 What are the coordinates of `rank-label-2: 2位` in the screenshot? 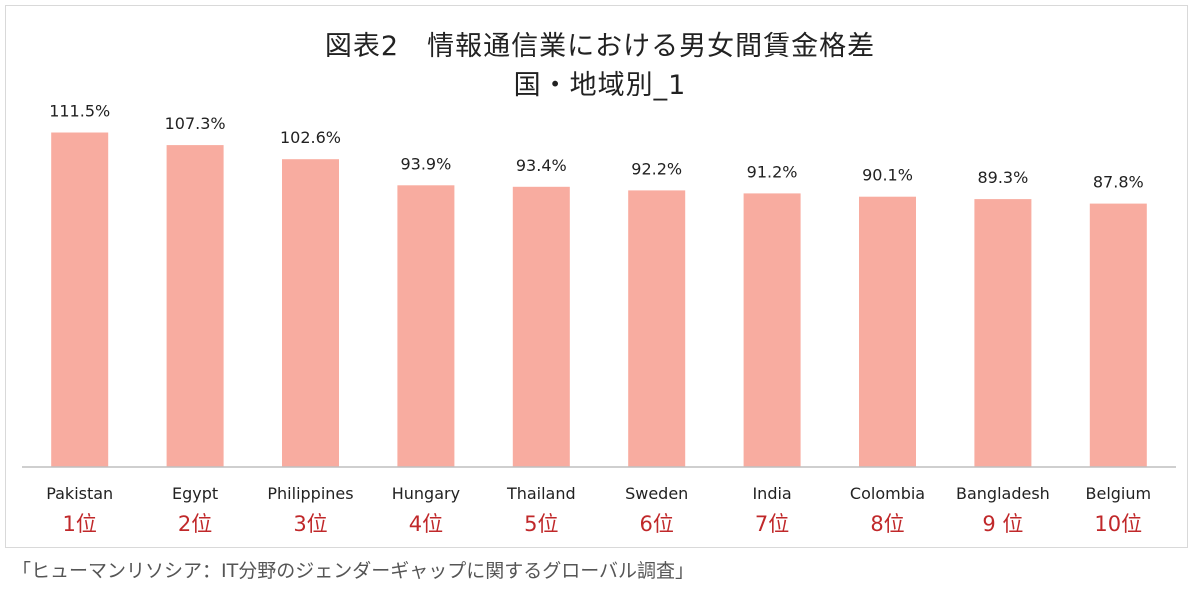 It's located at (195, 524).